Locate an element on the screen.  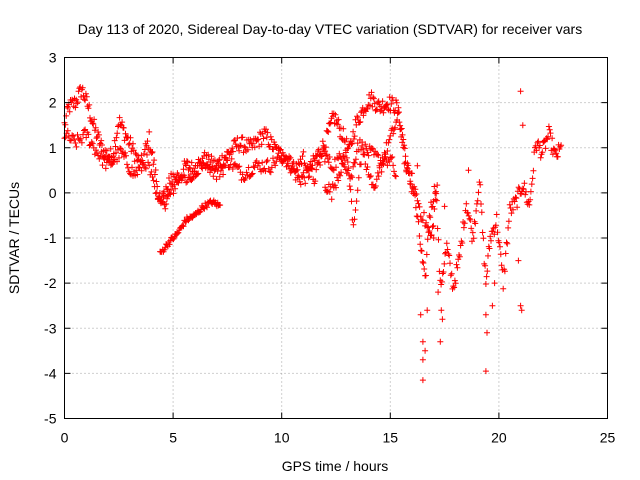
y-tick-label: -5 is located at coordinates (50, 419).